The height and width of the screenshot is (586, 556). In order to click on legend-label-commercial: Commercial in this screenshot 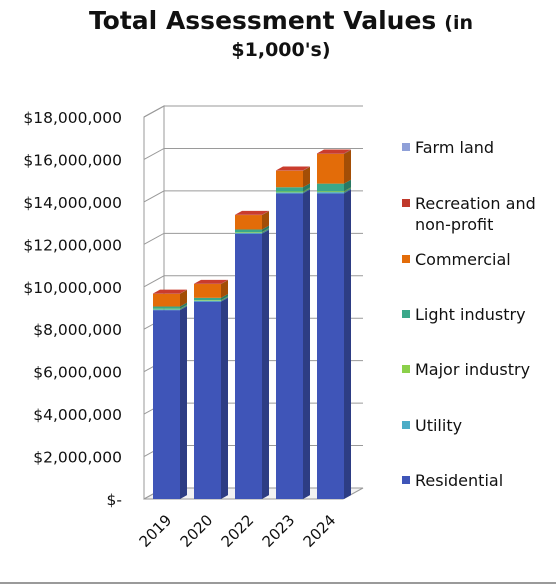, I will do `click(463, 259)`.